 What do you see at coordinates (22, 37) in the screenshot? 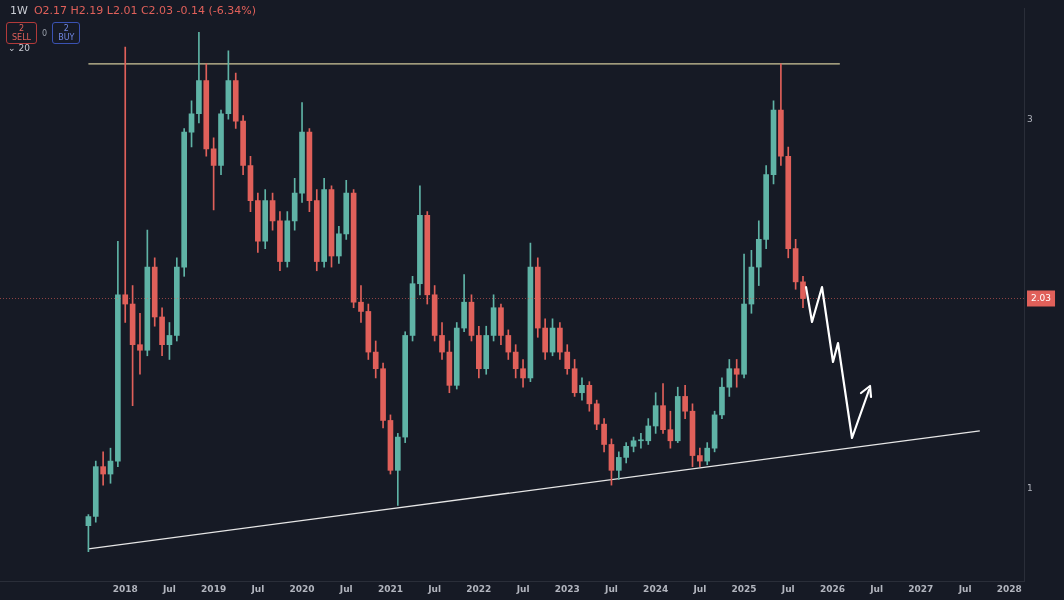
I see `annotation: SELL` at bounding box center [22, 37].